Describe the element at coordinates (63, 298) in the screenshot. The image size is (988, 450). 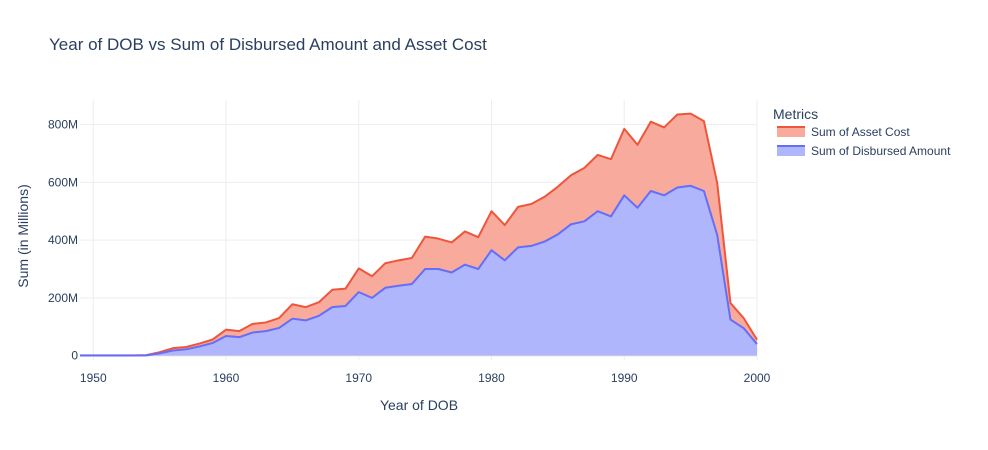
I see `y-tick-label: 200M` at that location.